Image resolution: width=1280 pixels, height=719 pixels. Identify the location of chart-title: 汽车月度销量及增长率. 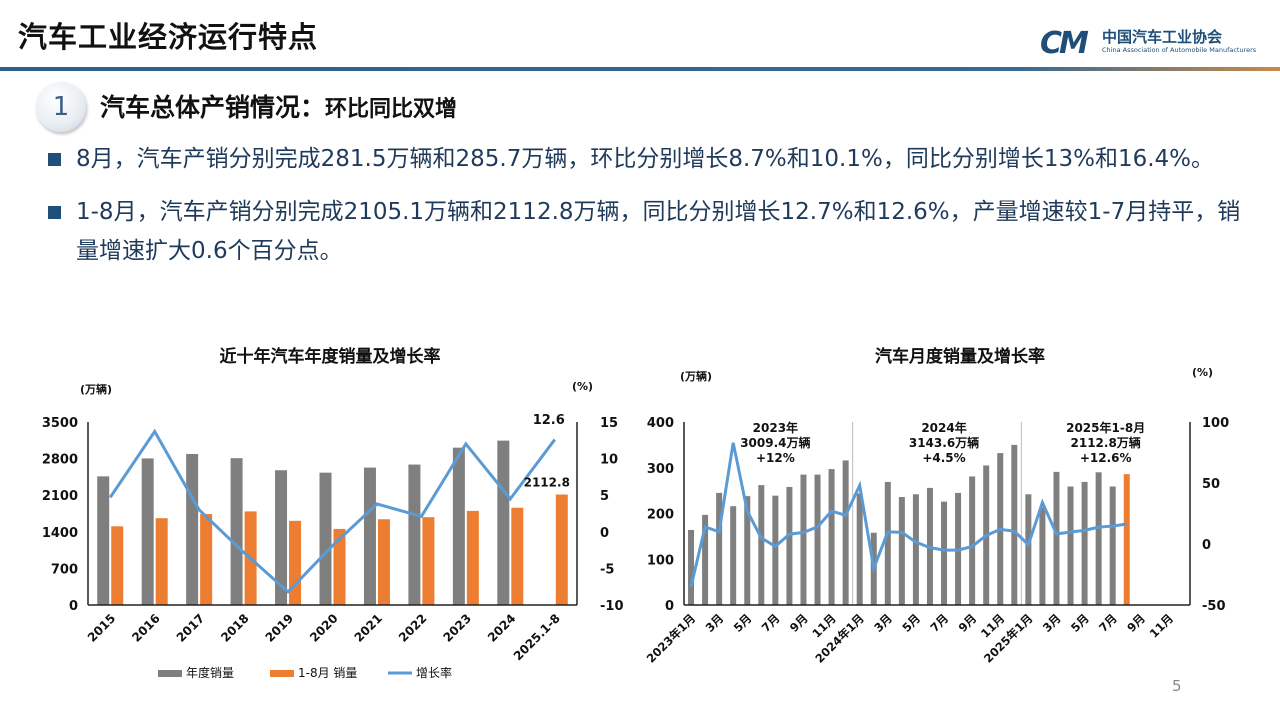
(960, 356).